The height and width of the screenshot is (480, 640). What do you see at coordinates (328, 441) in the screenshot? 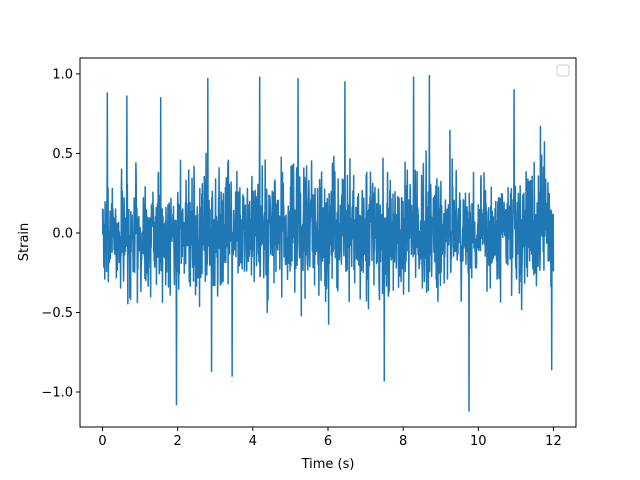
I see `x-tick-label: 6` at bounding box center [328, 441].